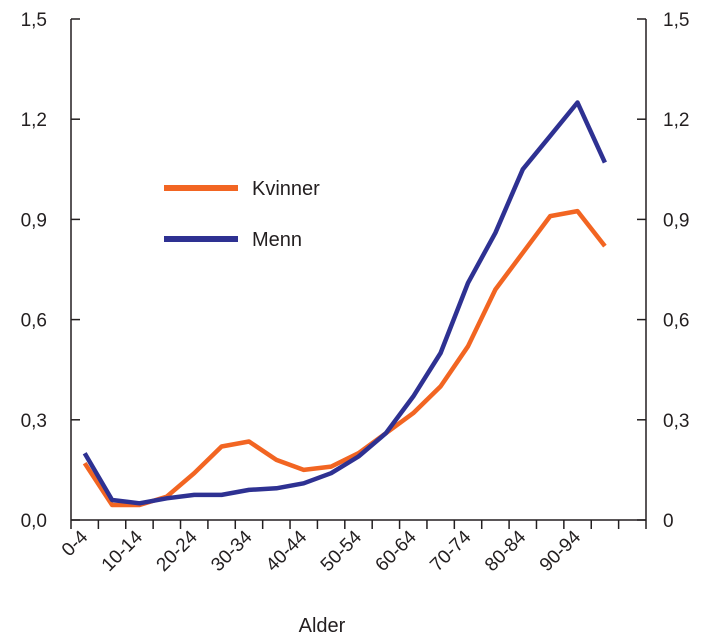  I want to click on x-tick-label: 40-44, so click(287, 551).